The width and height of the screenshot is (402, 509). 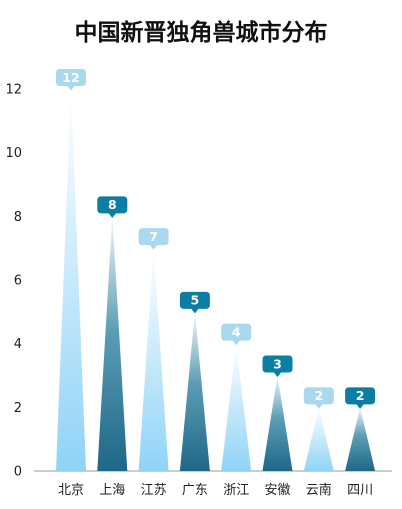 I want to click on y-tick-label: 2, so click(x=18, y=408).